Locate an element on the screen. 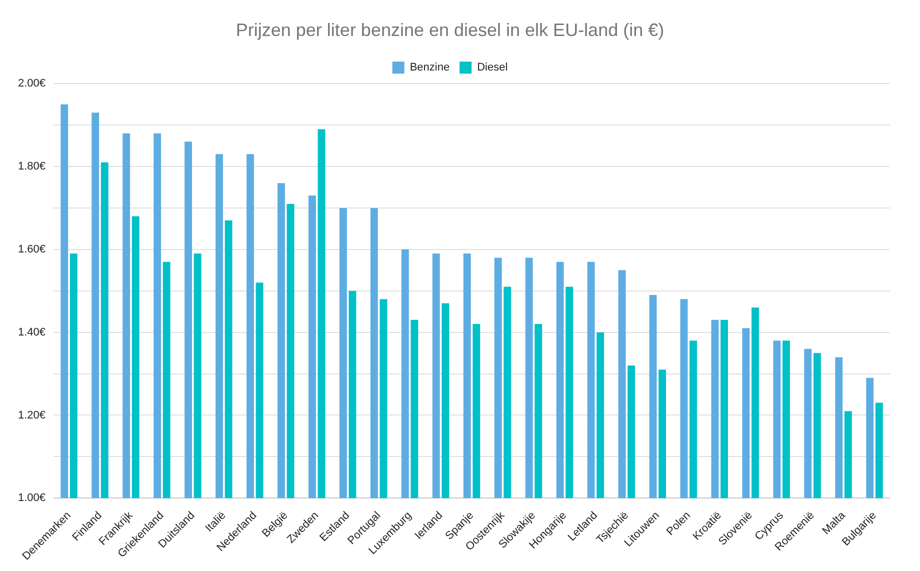  legend-label: Benzine is located at coordinates (430, 68).